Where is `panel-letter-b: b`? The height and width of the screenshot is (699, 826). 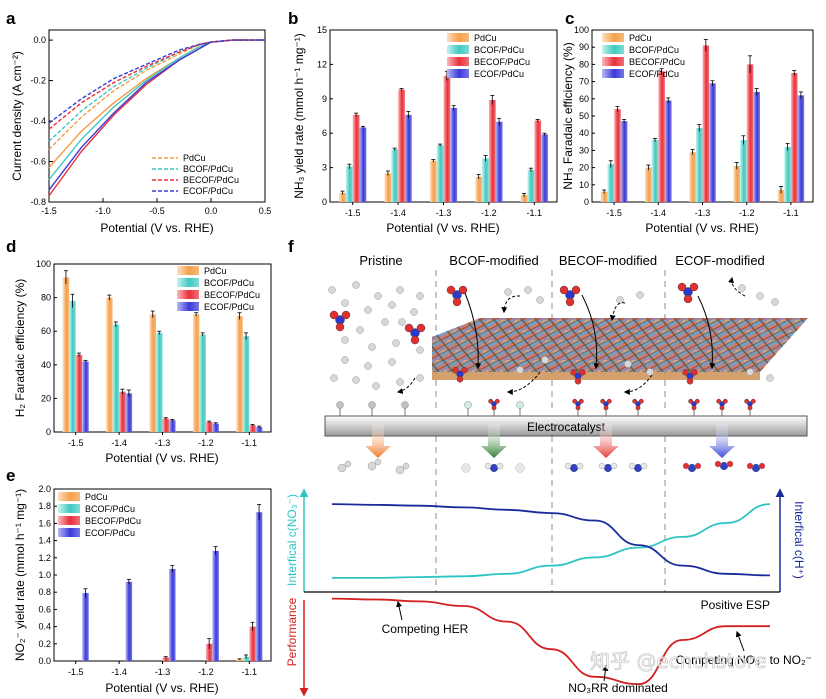 panel-letter-b: b is located at coordinates (293, 18).